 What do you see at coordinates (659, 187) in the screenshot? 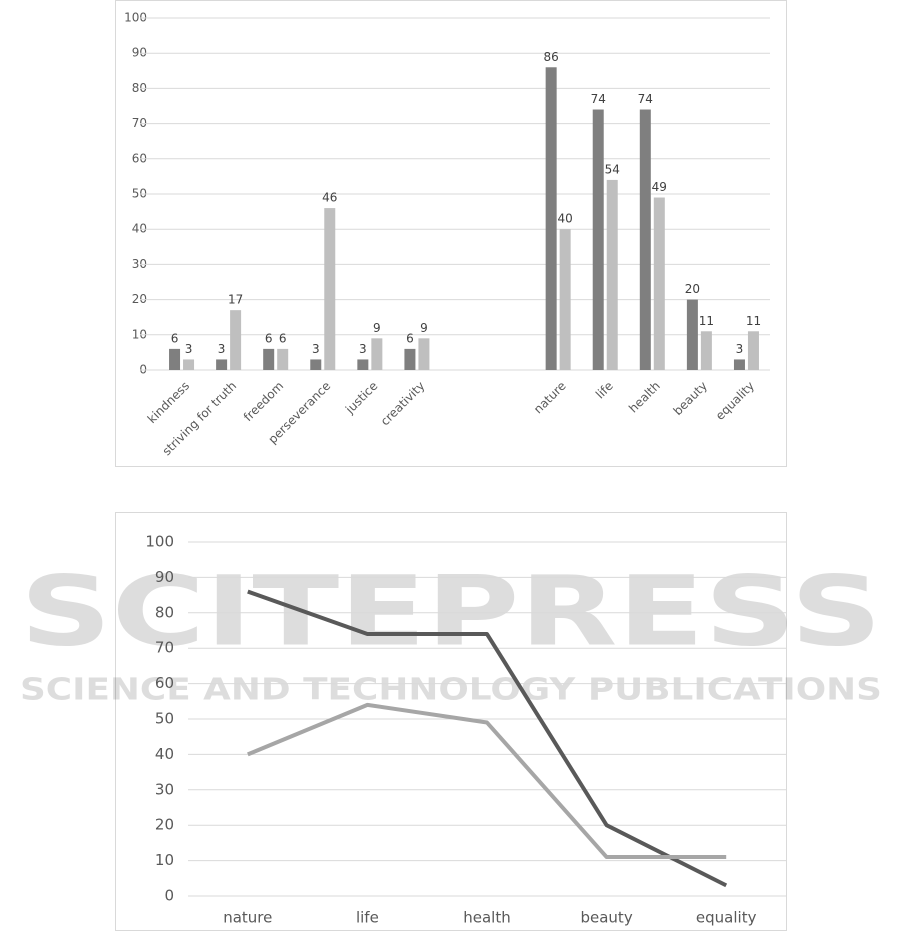
I see `data-label: 49` at bounding box center [659, 187].